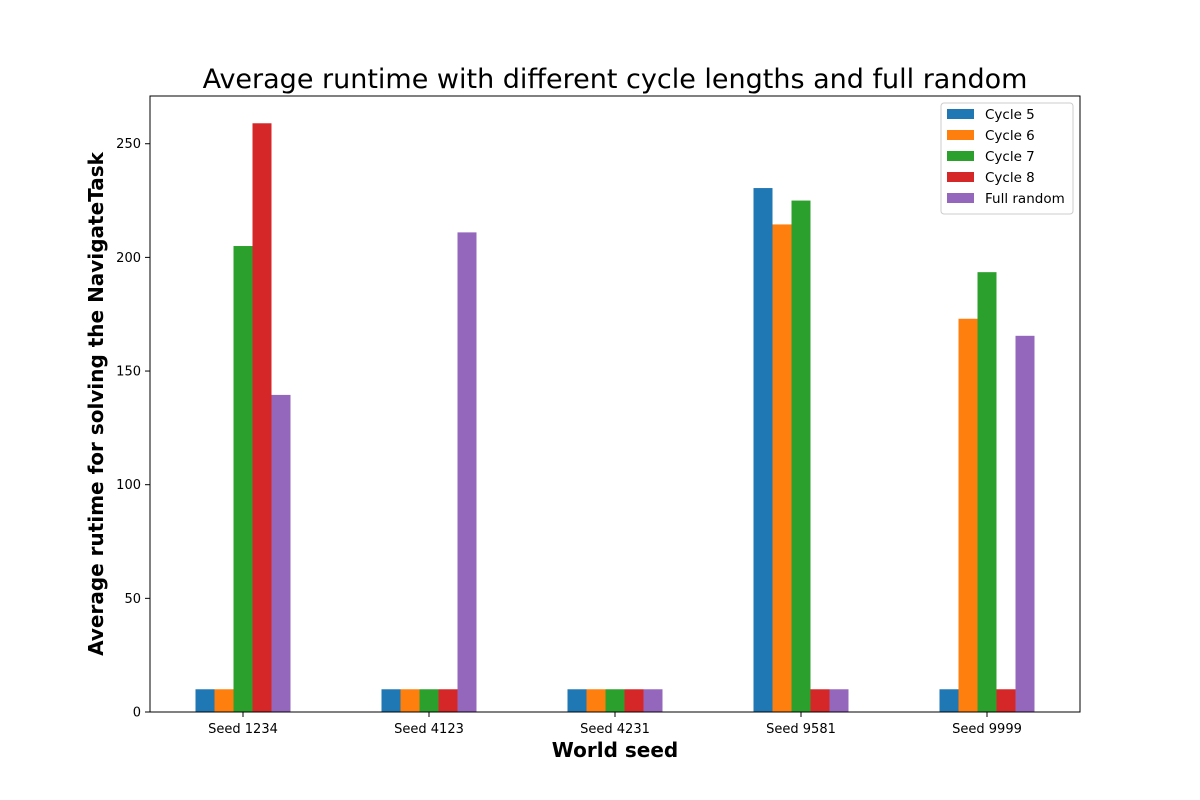 Image resolution: width=1200 pixels, height=800 pixels. I want to click on legend-label-cycle-5: Cycle 5, so click(1010, 115).